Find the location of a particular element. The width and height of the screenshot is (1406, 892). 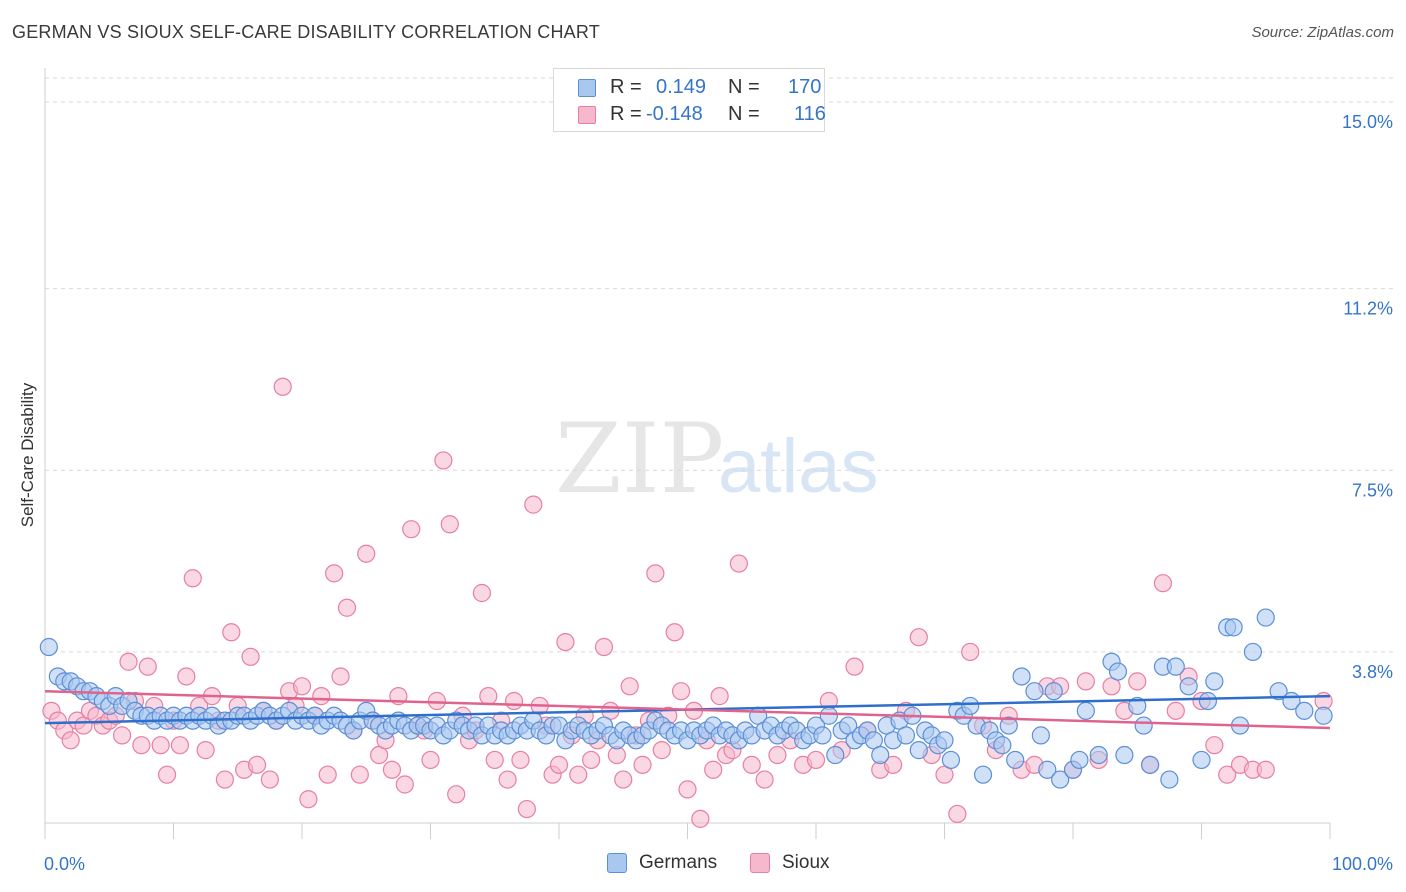

y-axis-label: Self-Care Disability is located at coordinates (27, 455).